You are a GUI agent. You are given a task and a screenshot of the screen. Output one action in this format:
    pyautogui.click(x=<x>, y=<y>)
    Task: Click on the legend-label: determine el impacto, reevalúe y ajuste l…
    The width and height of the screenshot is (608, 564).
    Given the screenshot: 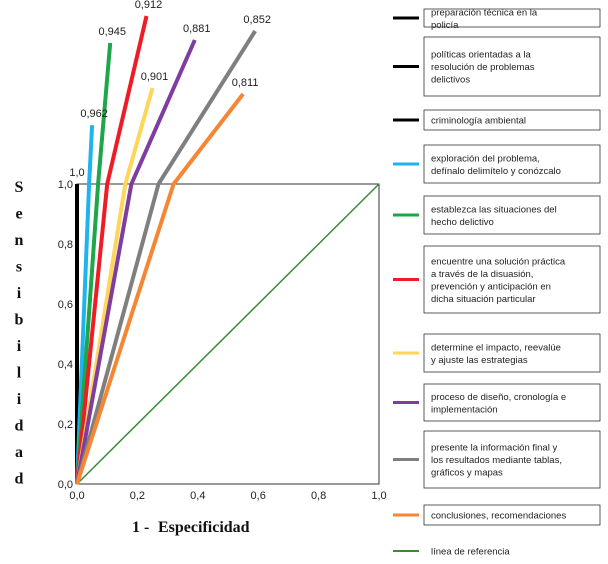 What is the action you would take?
    pyautogui.click(x=496, y=354)
    